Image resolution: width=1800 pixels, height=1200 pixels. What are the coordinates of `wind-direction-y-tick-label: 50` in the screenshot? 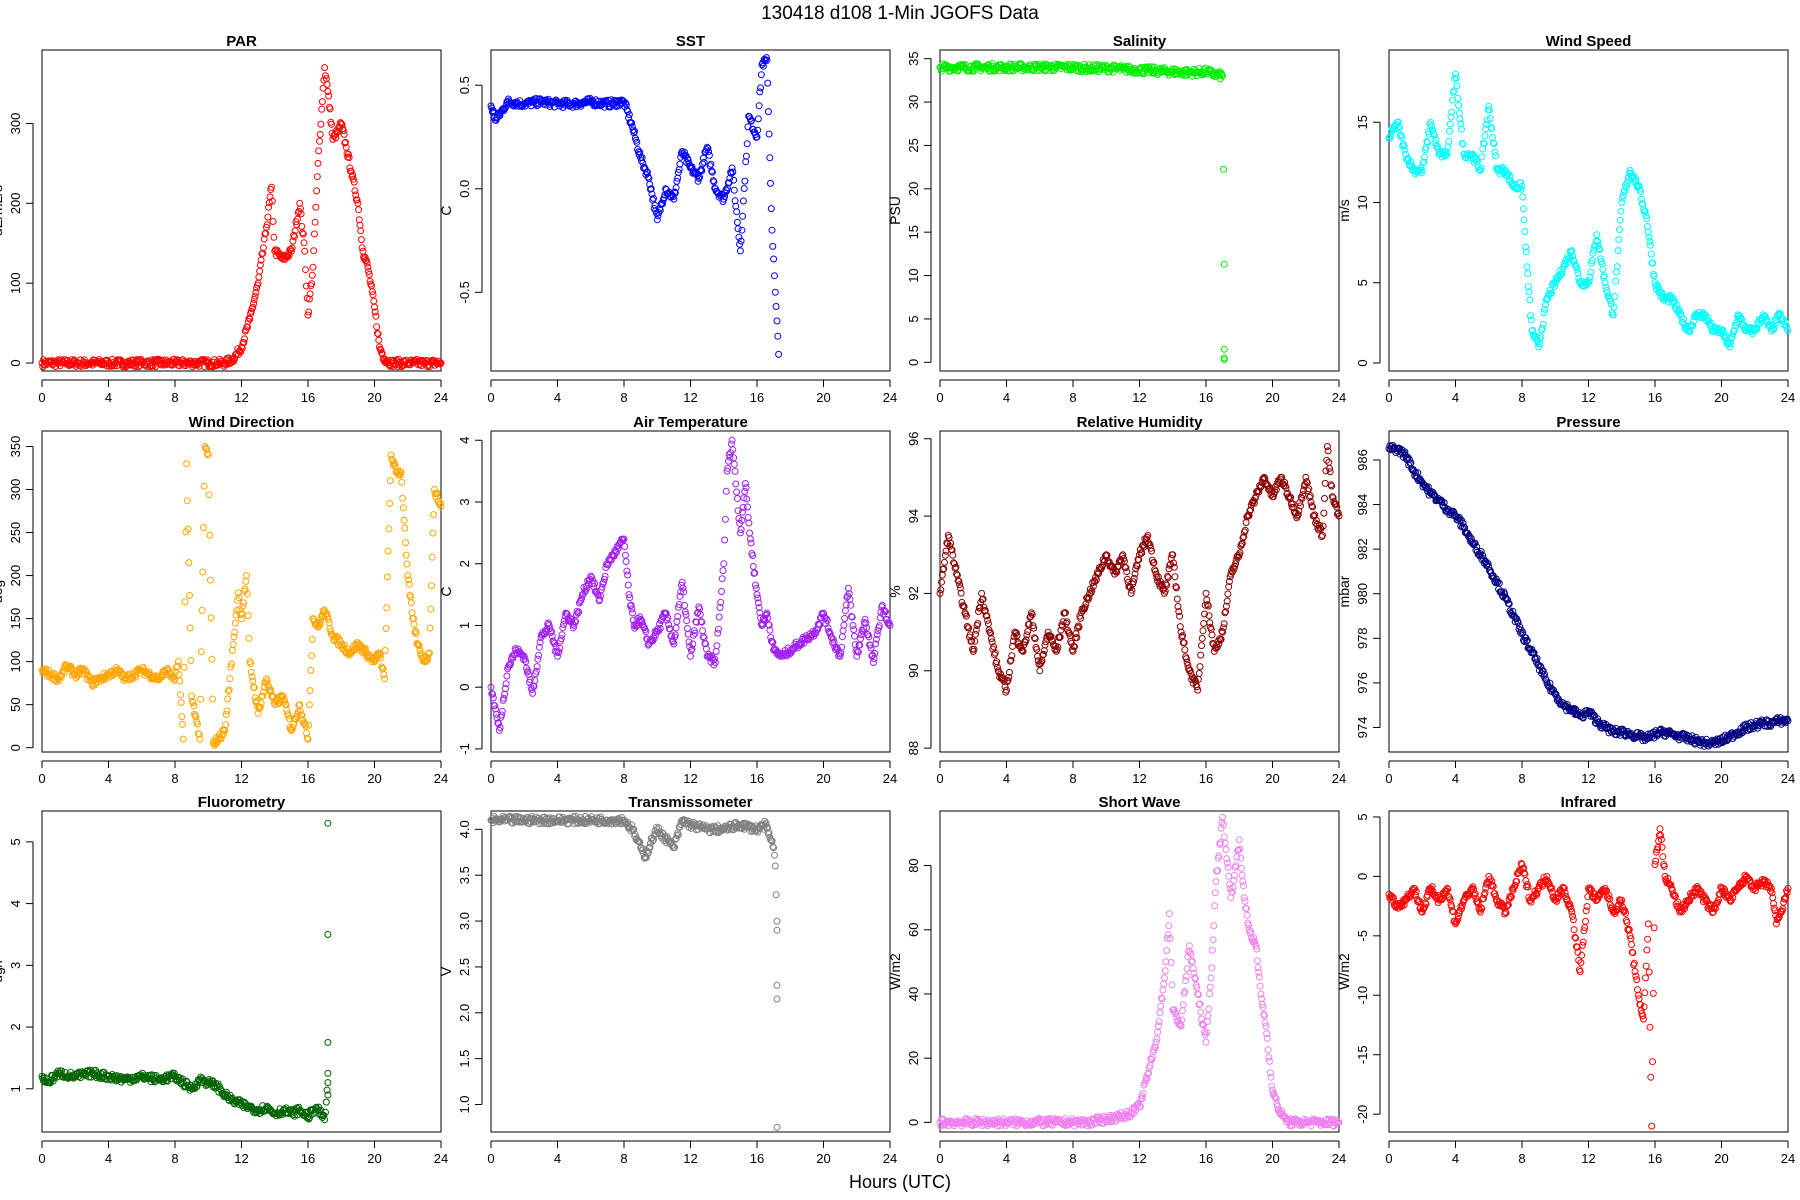 It's located at (15, 704).